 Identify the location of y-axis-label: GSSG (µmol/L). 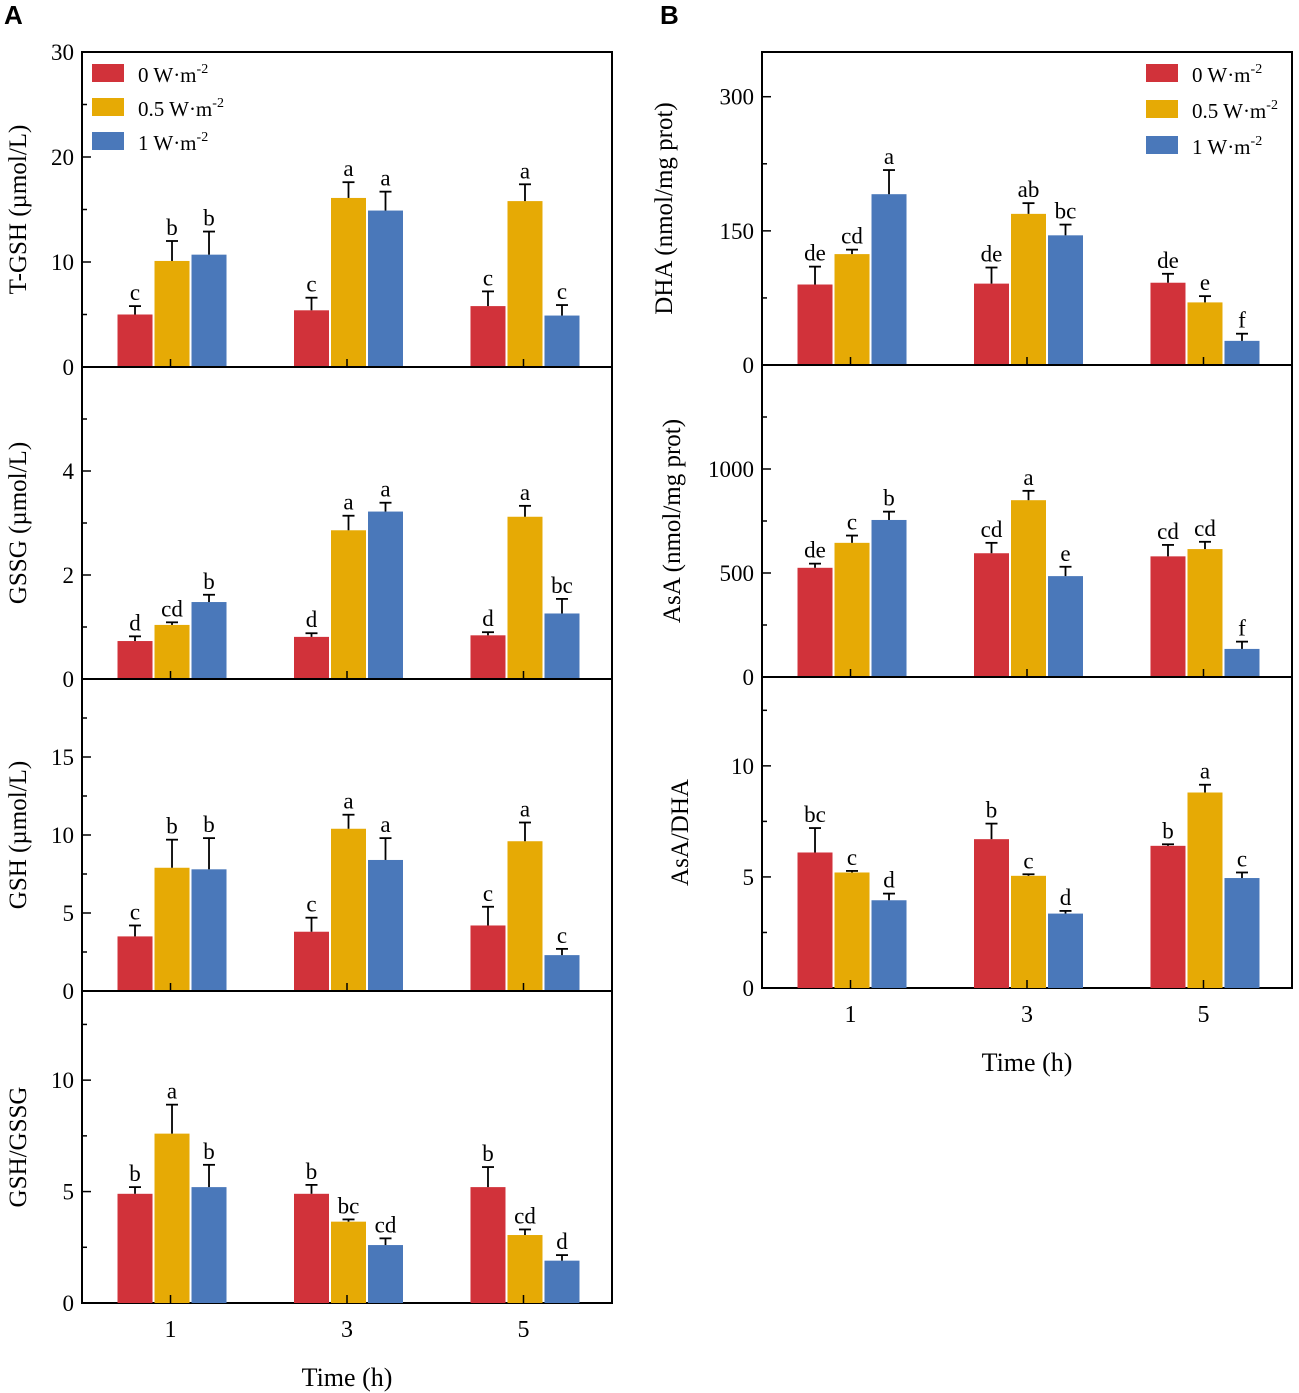
(18, 523).